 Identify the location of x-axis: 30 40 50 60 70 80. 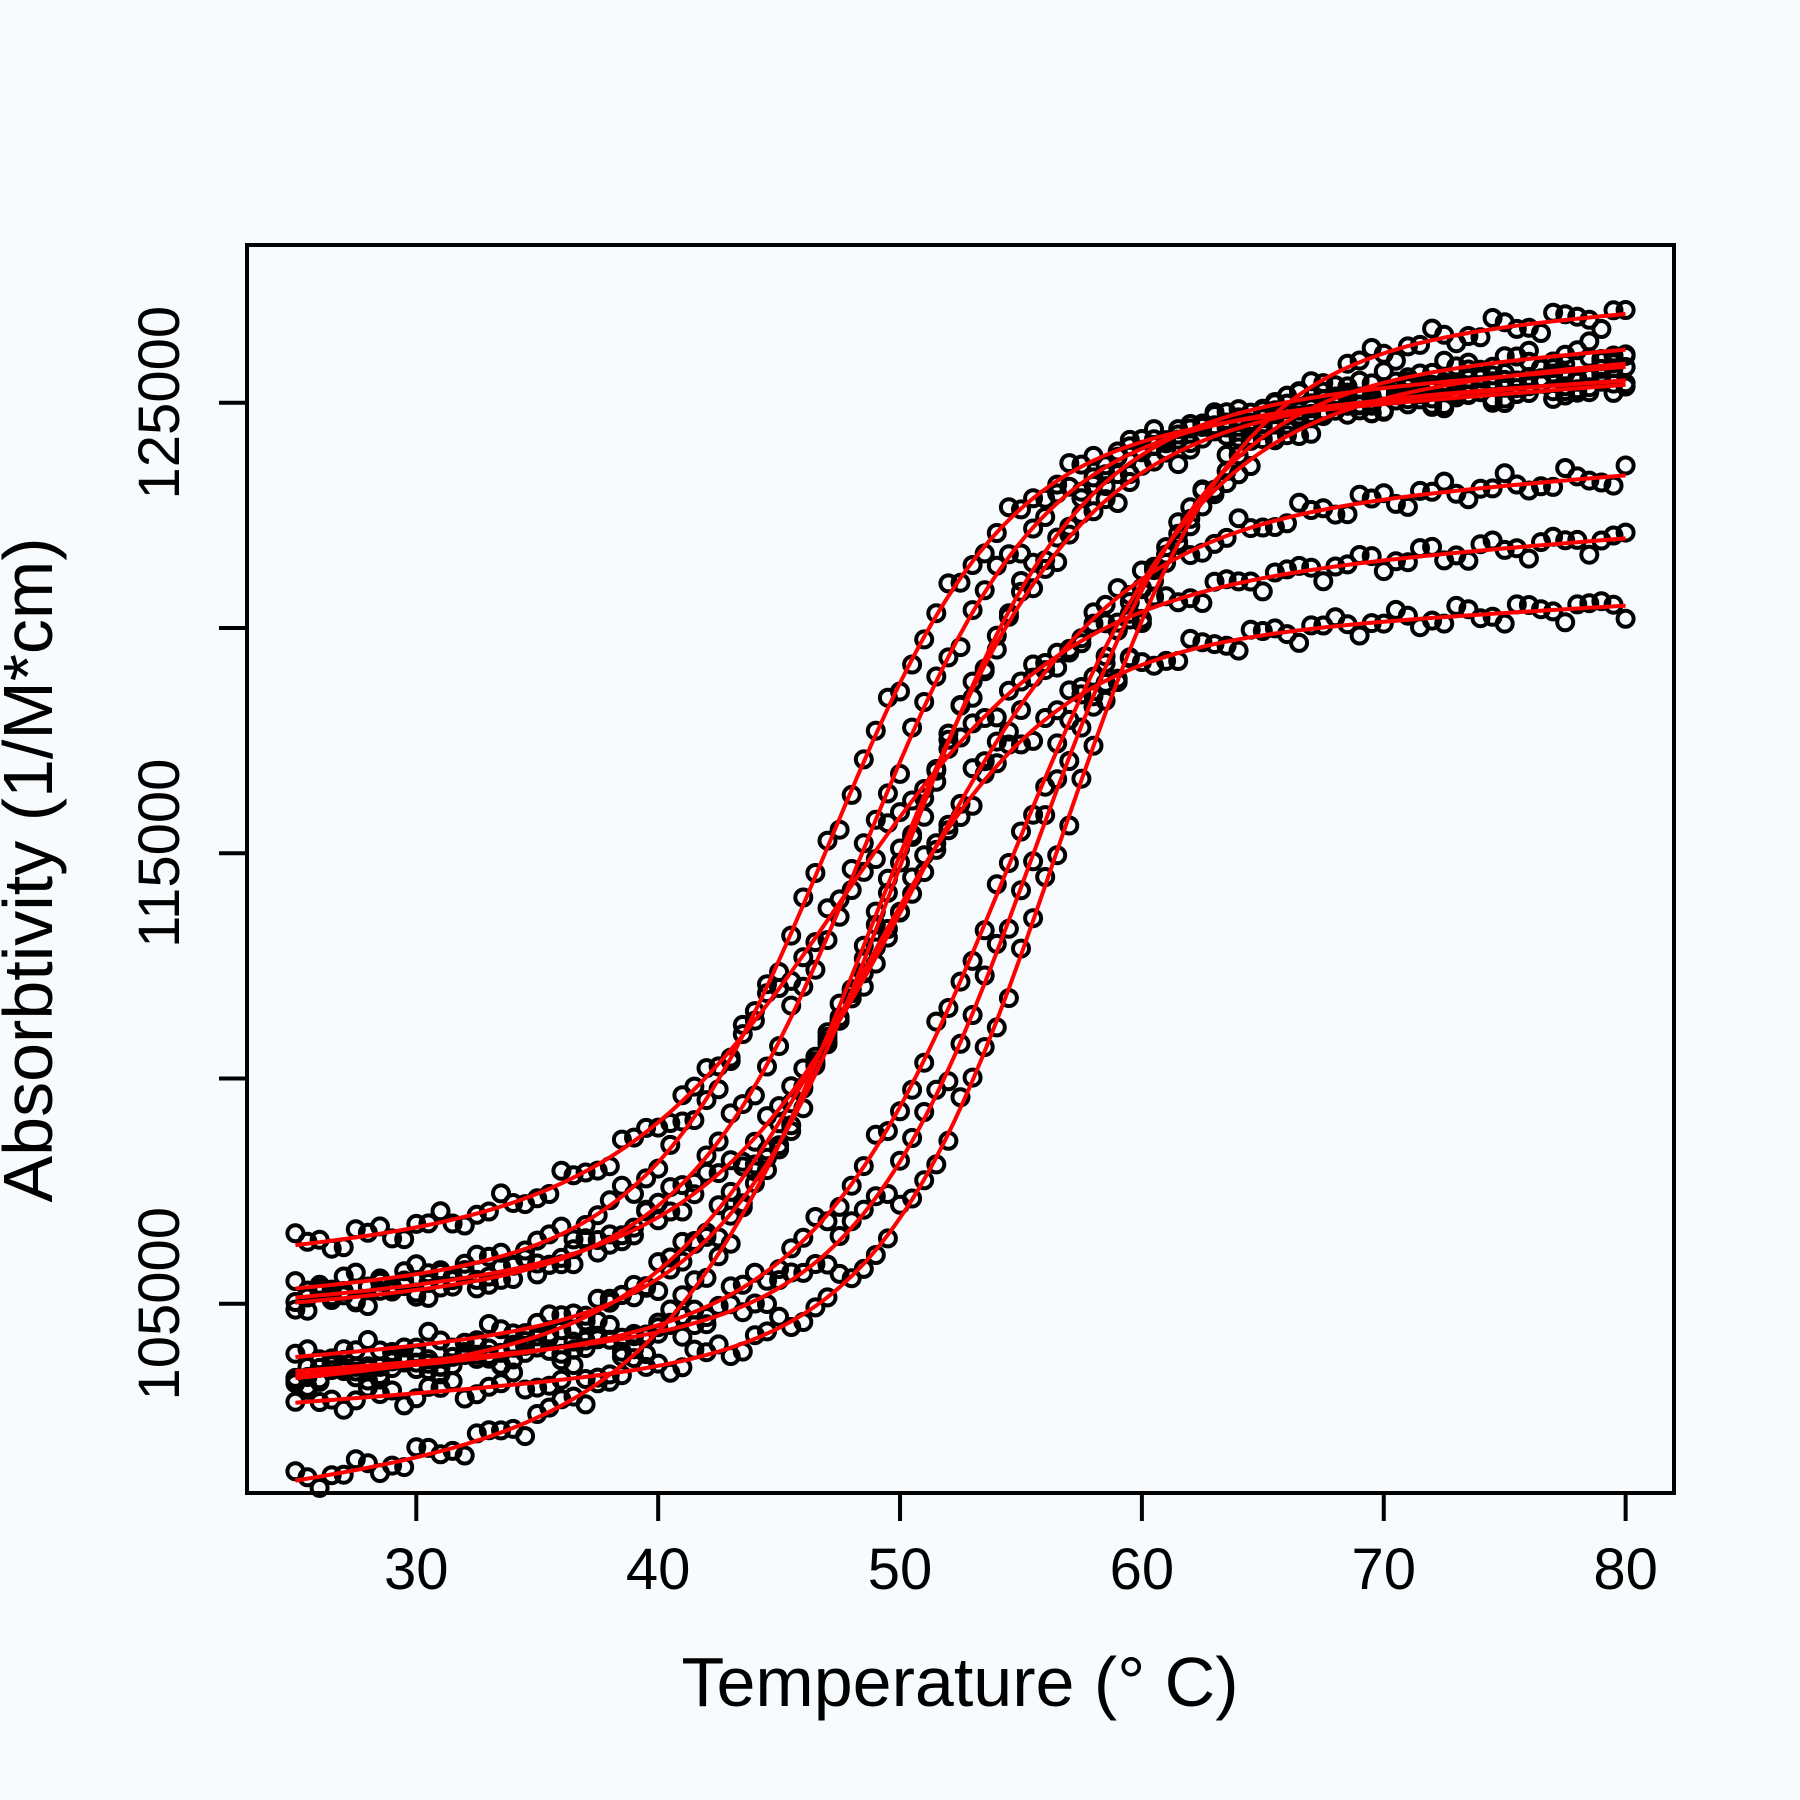
(1021, 1547).